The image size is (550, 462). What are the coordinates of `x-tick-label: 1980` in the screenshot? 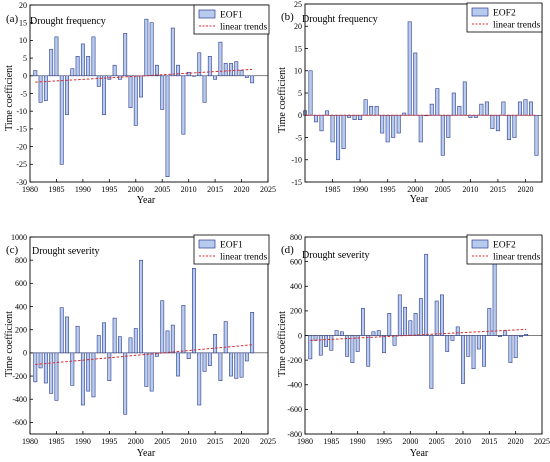 It's located at (305, 441).